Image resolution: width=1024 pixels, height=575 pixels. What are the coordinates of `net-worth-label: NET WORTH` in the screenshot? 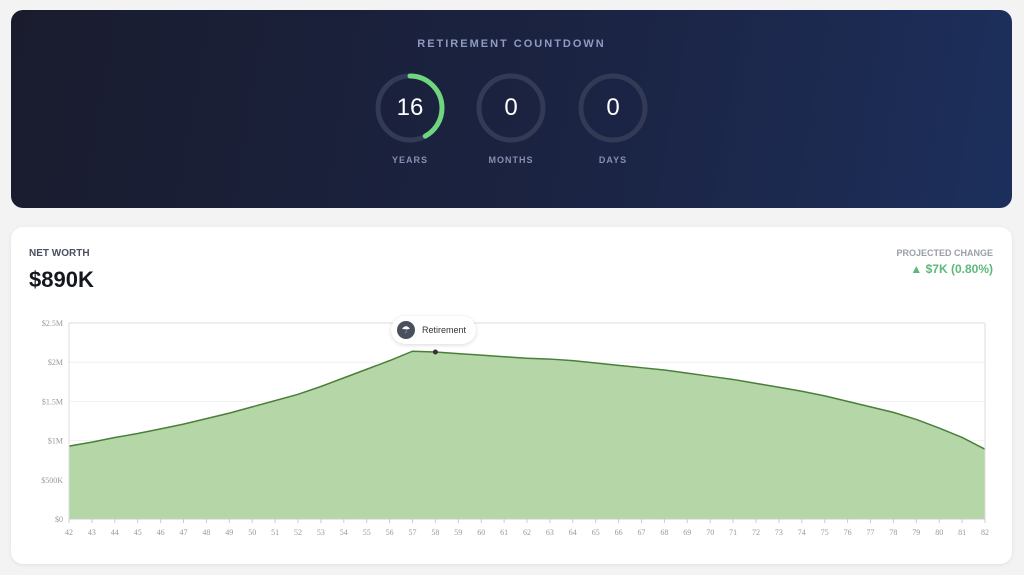 It's located at (59, 253).